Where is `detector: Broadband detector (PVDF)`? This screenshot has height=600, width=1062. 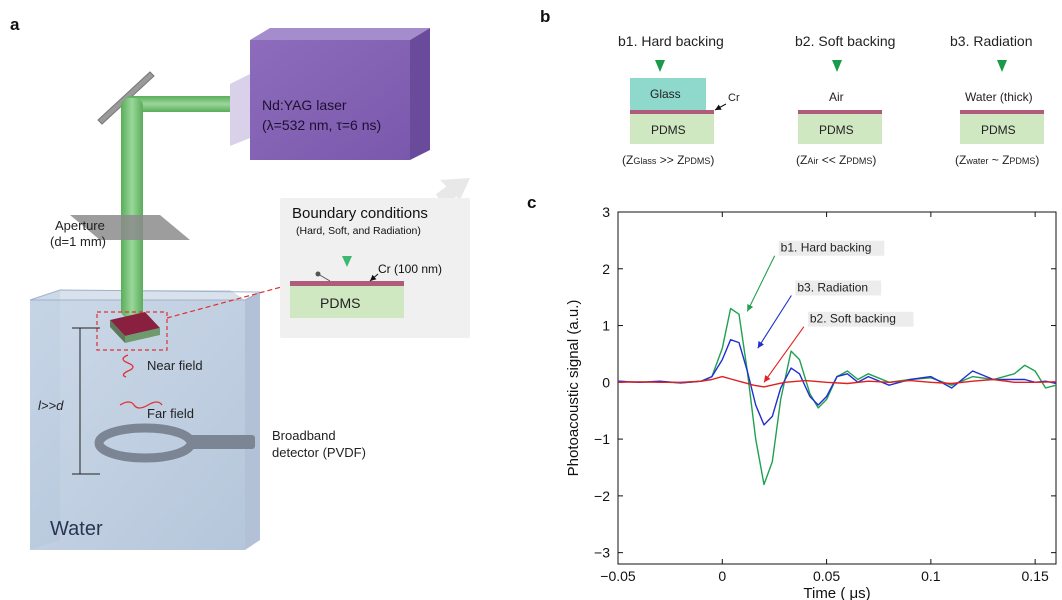 detector: Broadband detector (PVDF) is located at coordinates (230, 443).